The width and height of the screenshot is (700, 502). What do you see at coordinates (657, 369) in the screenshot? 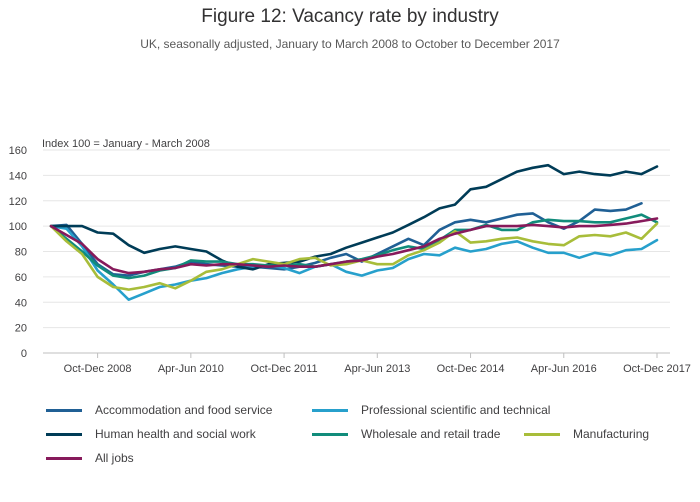
I see `x-tick-label: Oct-Dec 2017` at bounding box center [657, 369].